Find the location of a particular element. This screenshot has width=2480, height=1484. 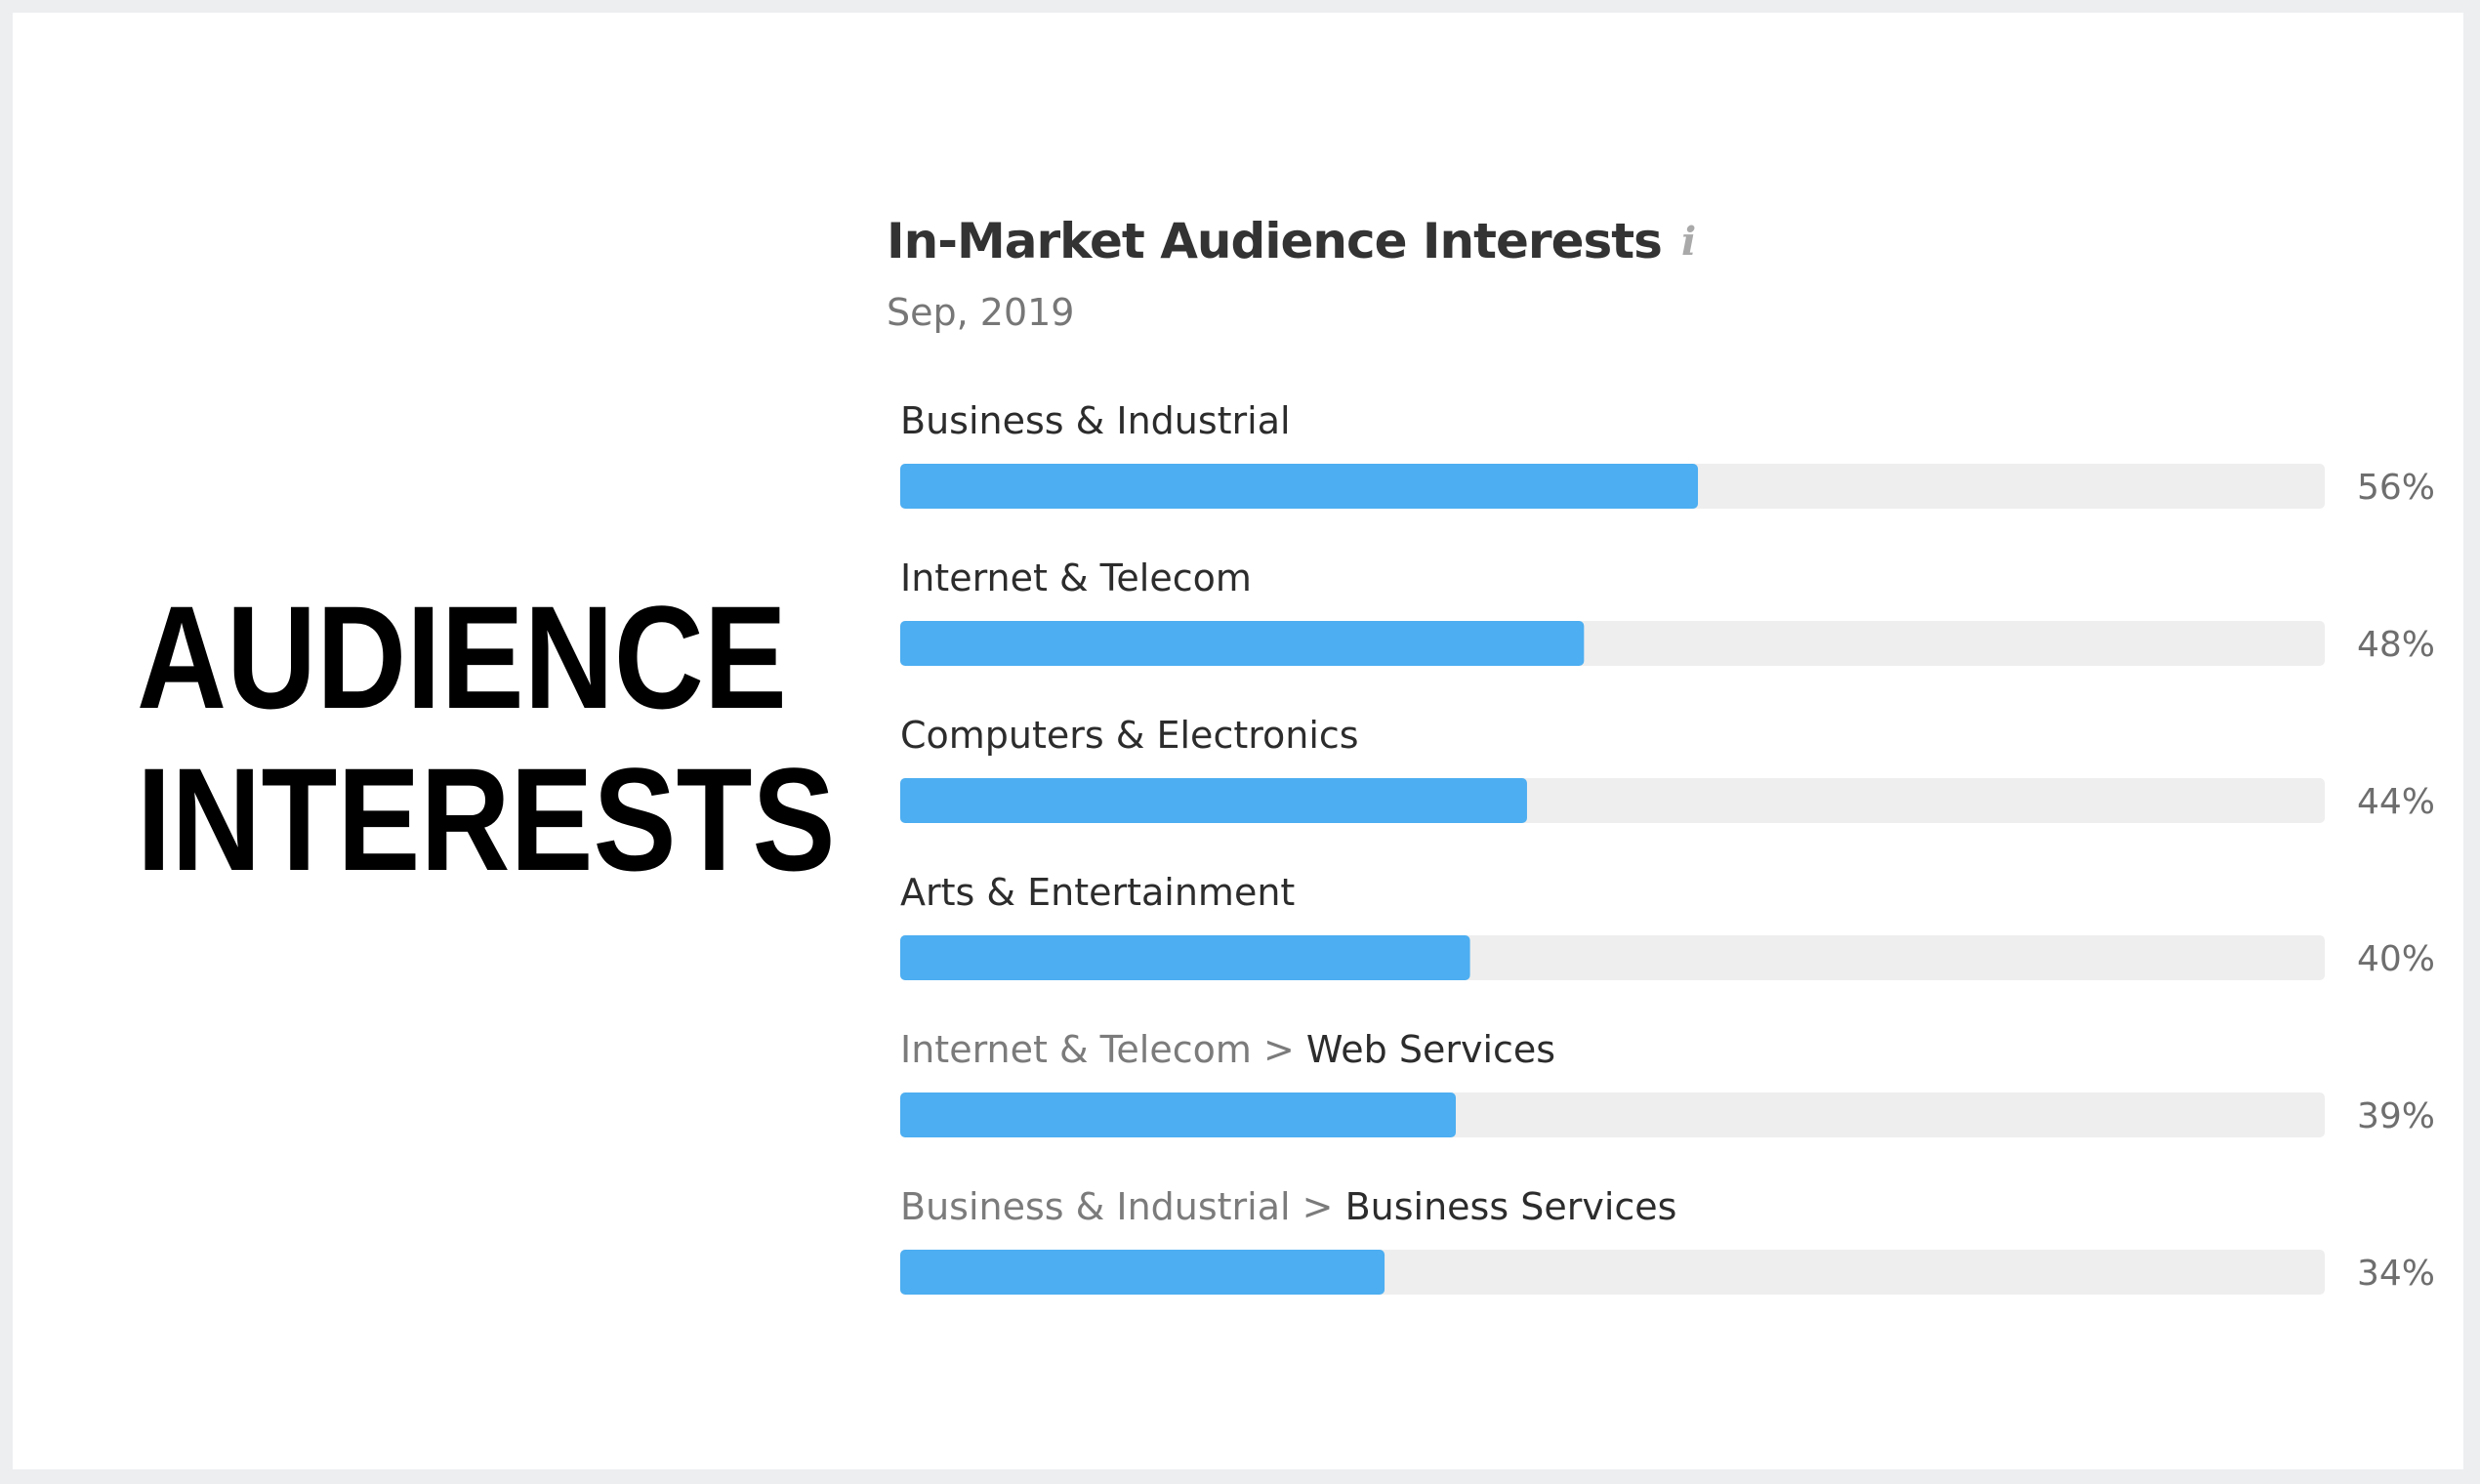

value-label: 39% is located at coordinates (2396, 1116).